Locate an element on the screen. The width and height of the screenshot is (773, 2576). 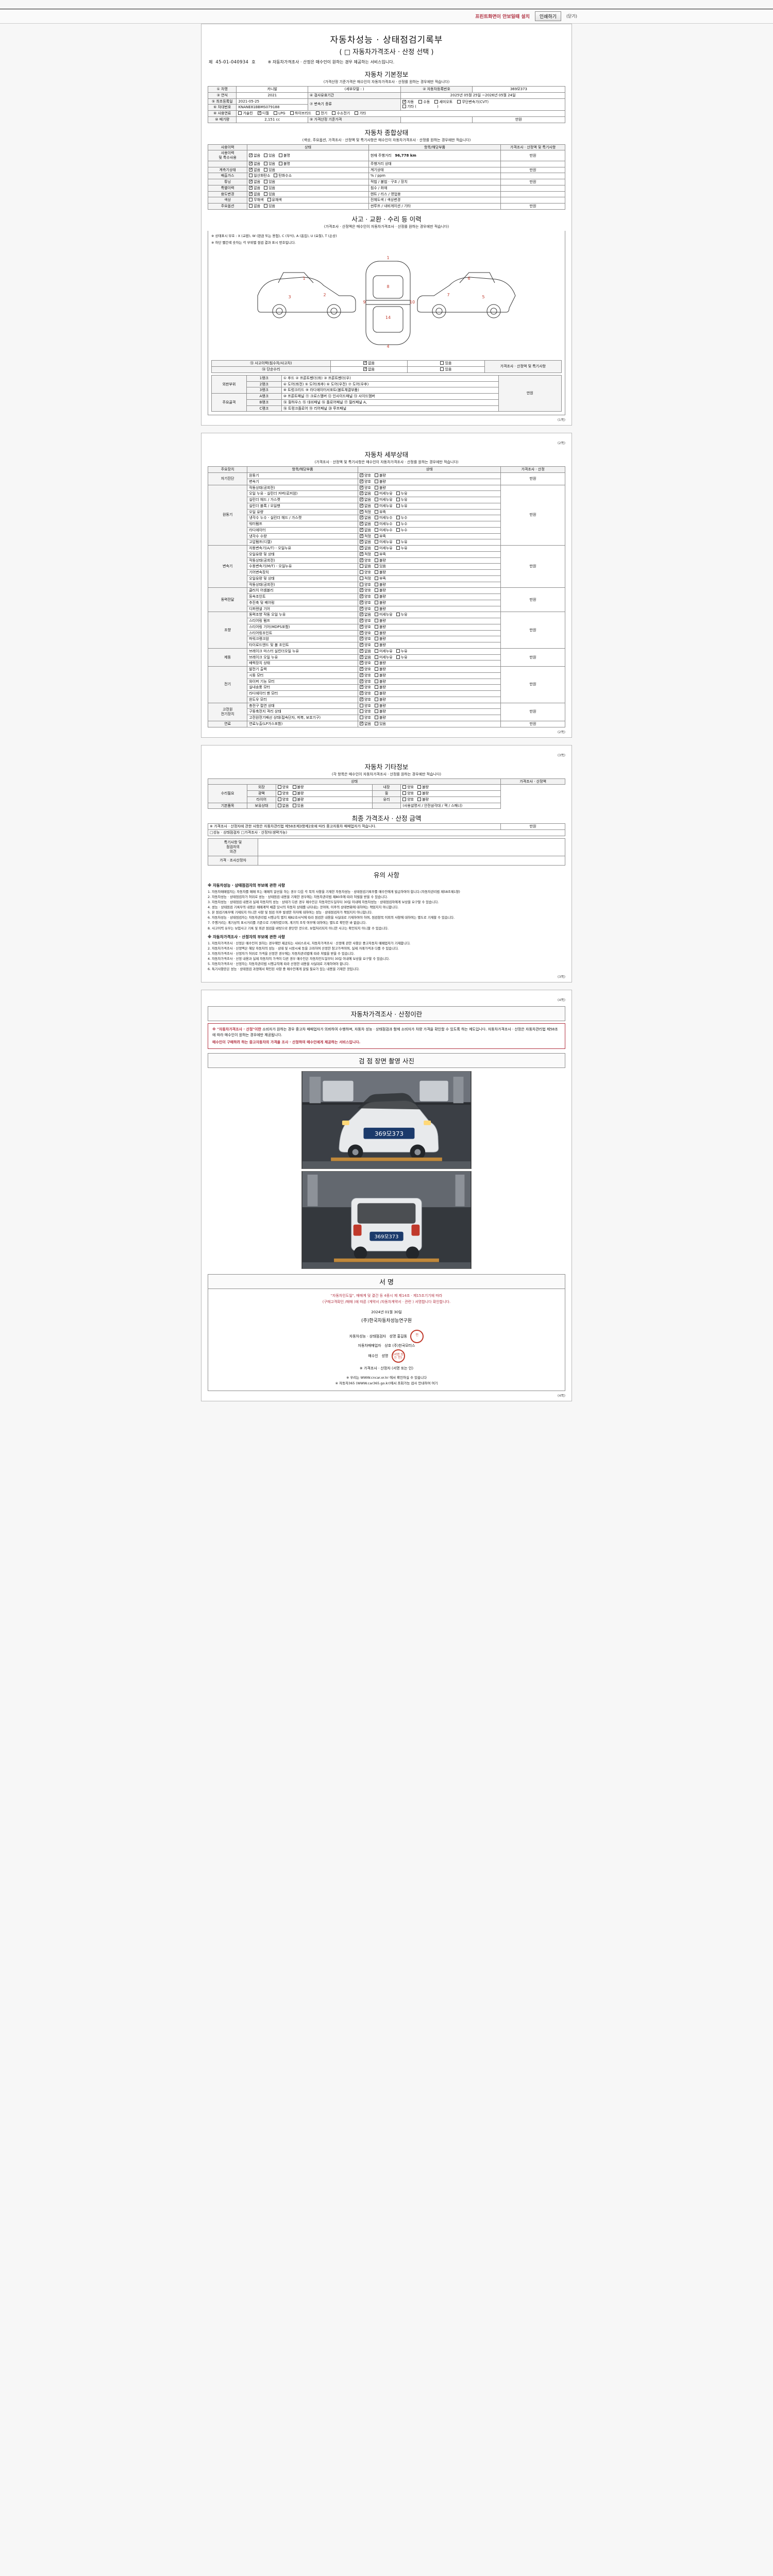
detail-state-6-5-opt-1: 불량 is located at coordinates (380, 699).